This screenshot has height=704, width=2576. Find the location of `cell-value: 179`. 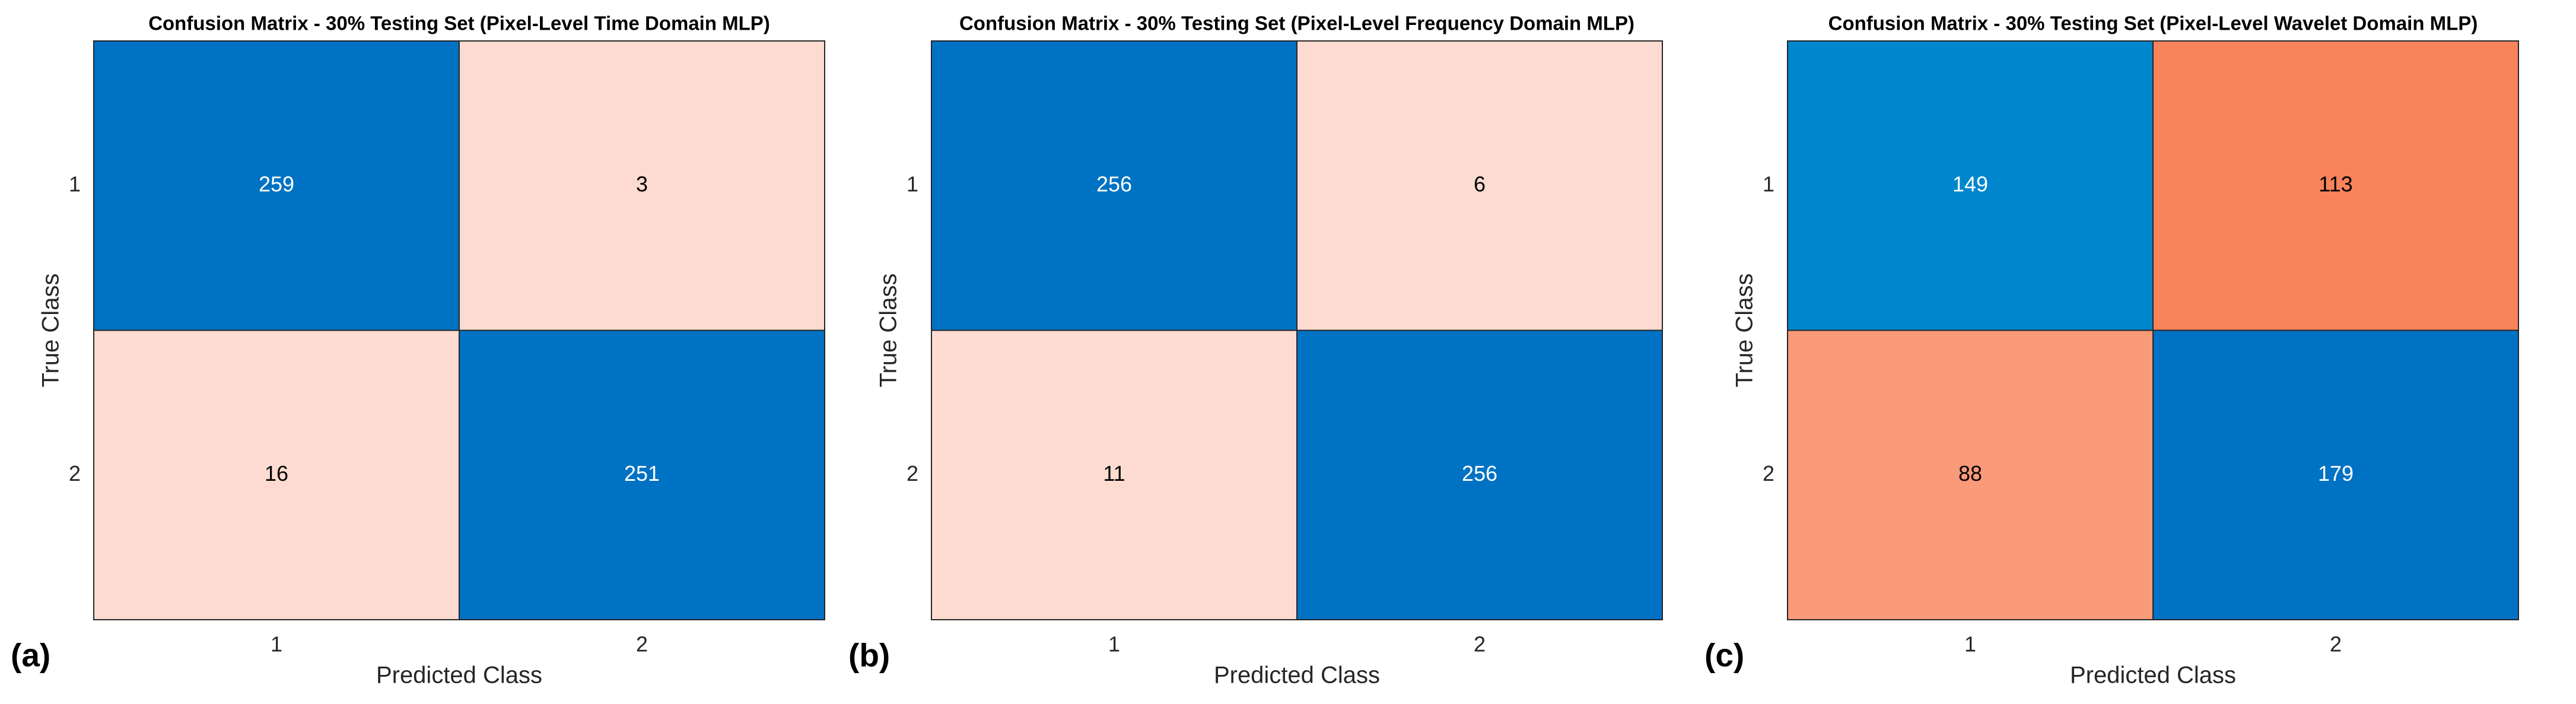

cell-value: 179 is located at coordinates (2336, 473).